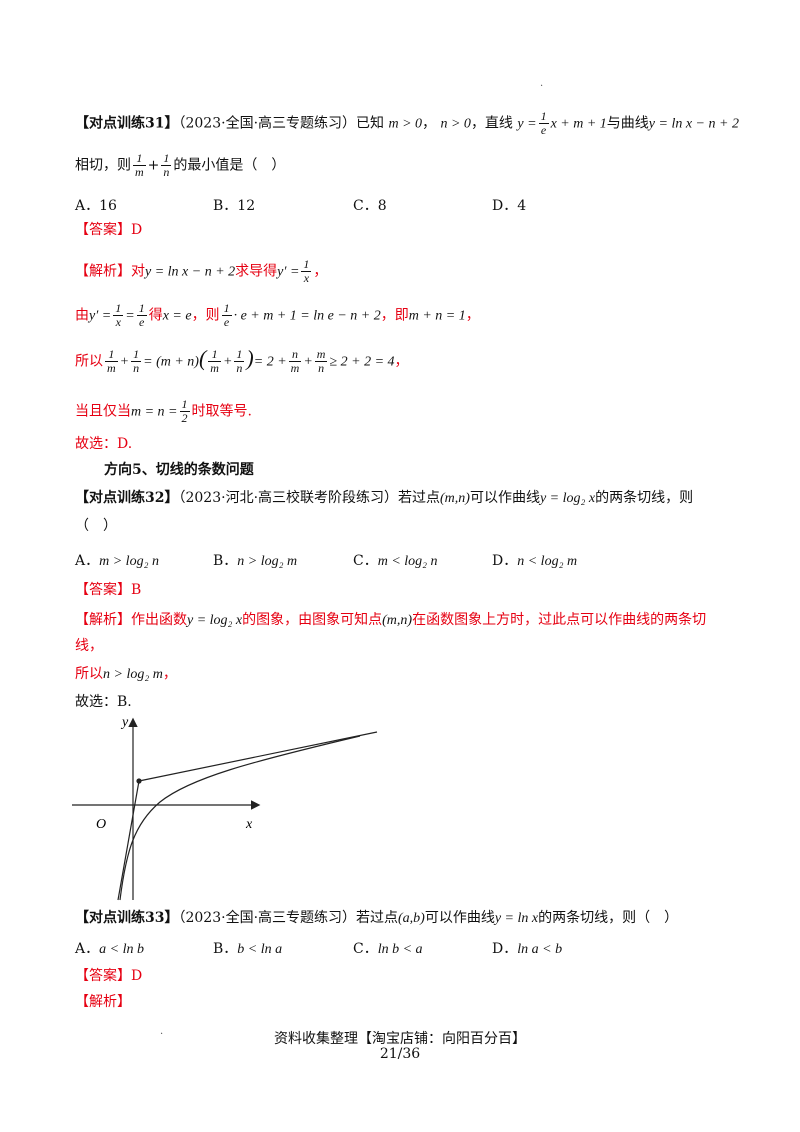 Image resolution: width=800 pixels, height=1132 pixels. I want to click on q32-analysis-line3: 所以n > log₂ m，, so click(126, 674).